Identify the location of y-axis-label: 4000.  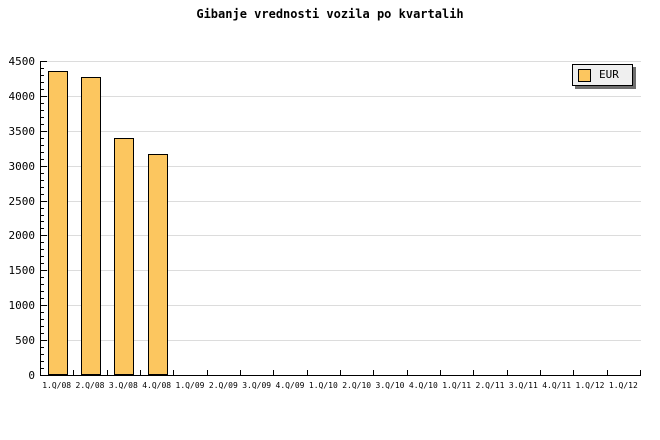
(22, 96).